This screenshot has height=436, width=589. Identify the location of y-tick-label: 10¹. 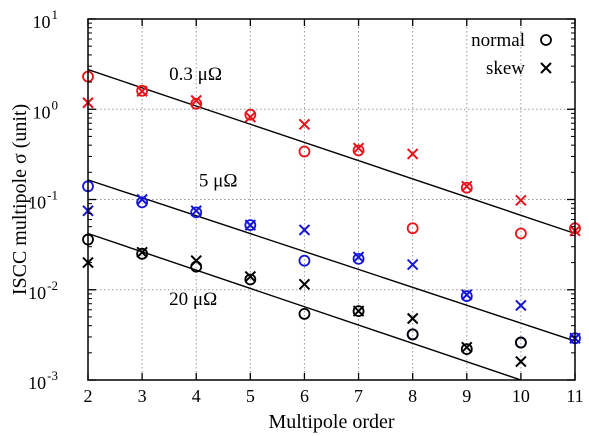
(46, 19).